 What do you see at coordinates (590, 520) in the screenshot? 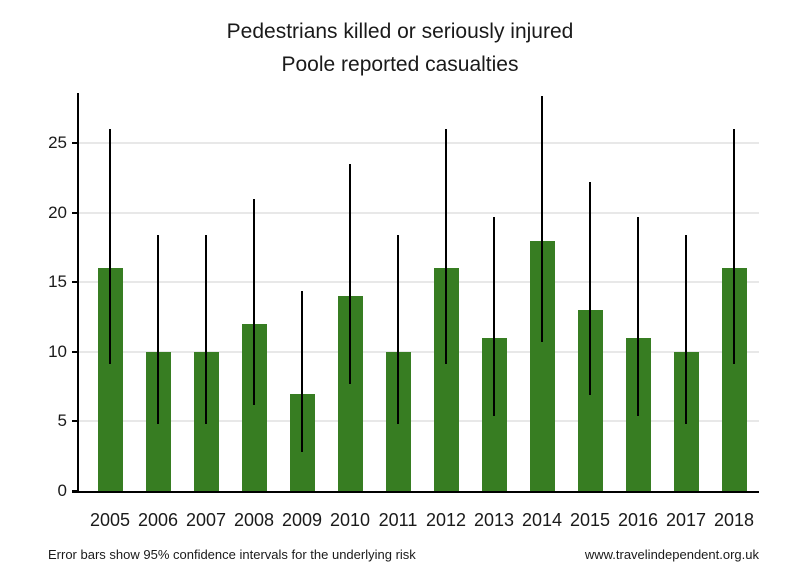
I see `x-tick-label: 2015` at bounding box center [590, 520].